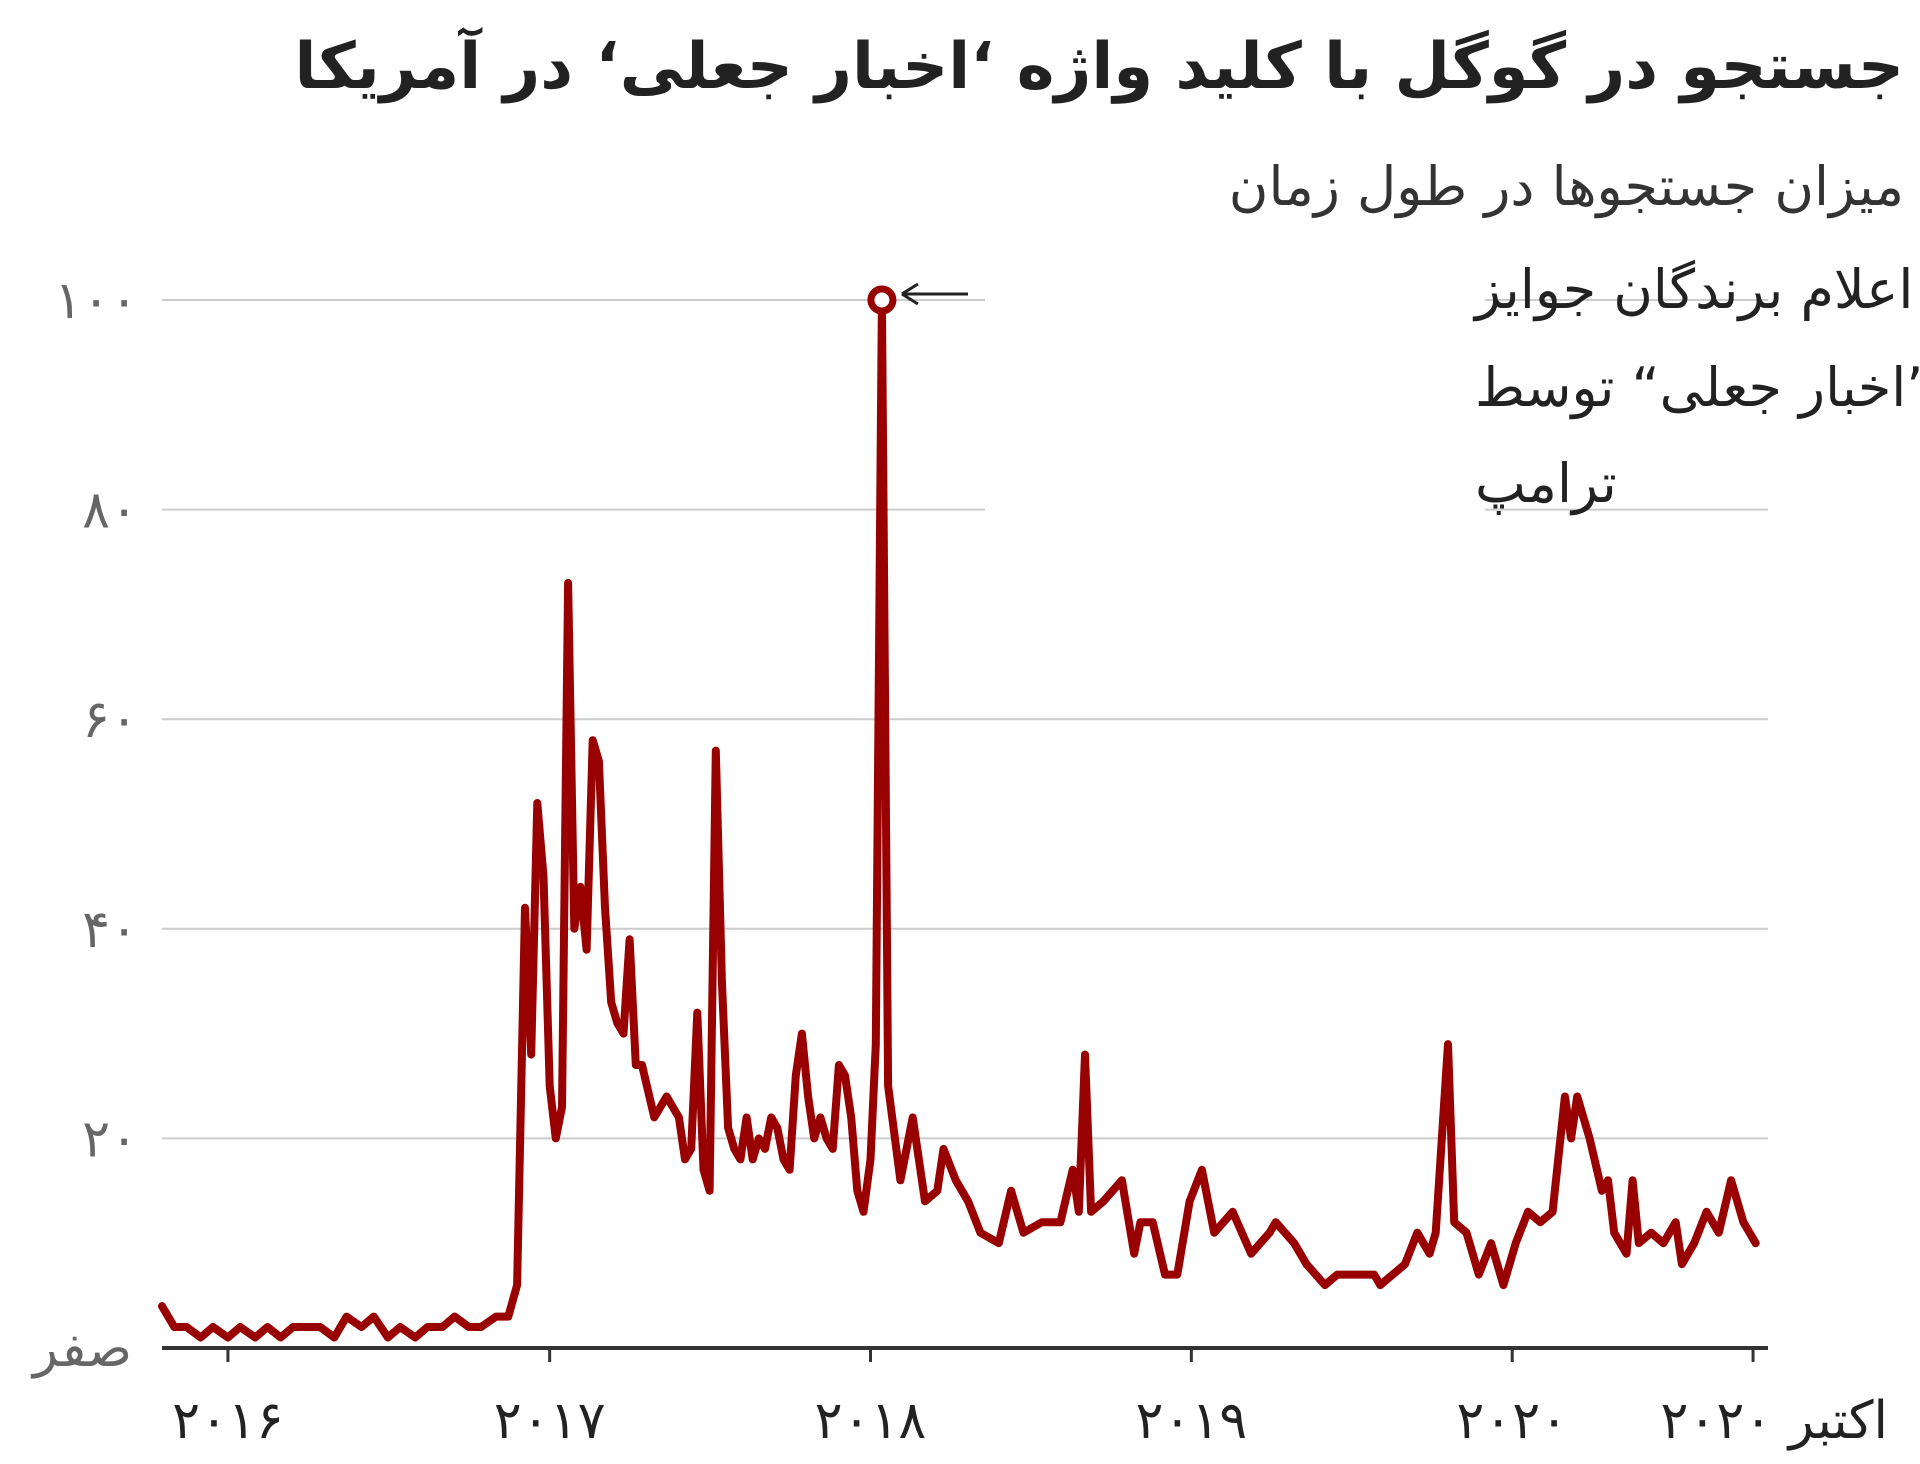 This screenshot has width=1920, height=1464. What do you see at coordinates (1191, 1421) in the screenshot?
I see `x-tick-label: ۲۰۱۹` at bounding box center [1191, 1421].